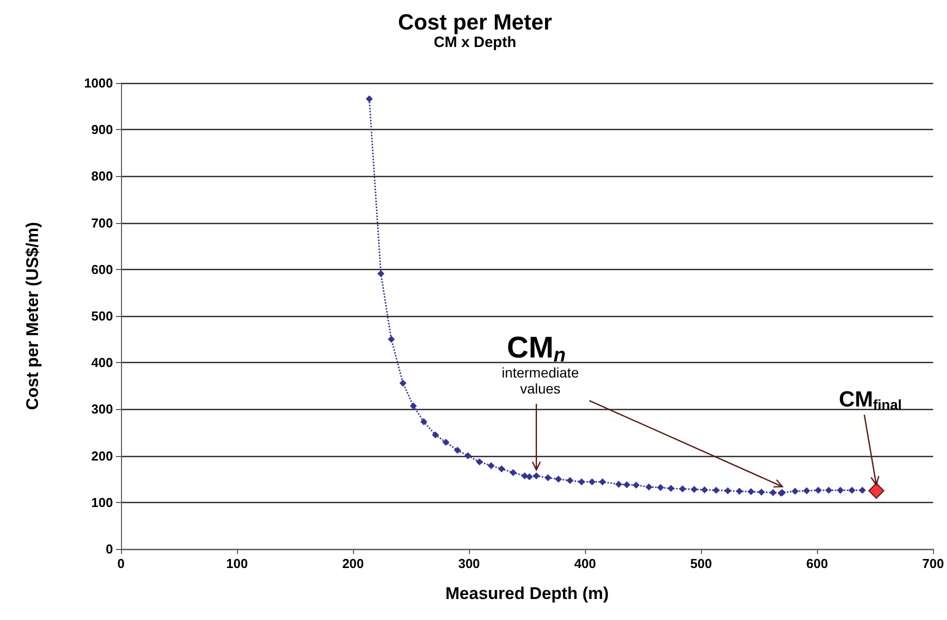 This screenshot has width=947, height=620. What do you see at coordinates (102, 130) in the screenshot?
I see `y-tick-label: 900` at bounding box center [102, 130].